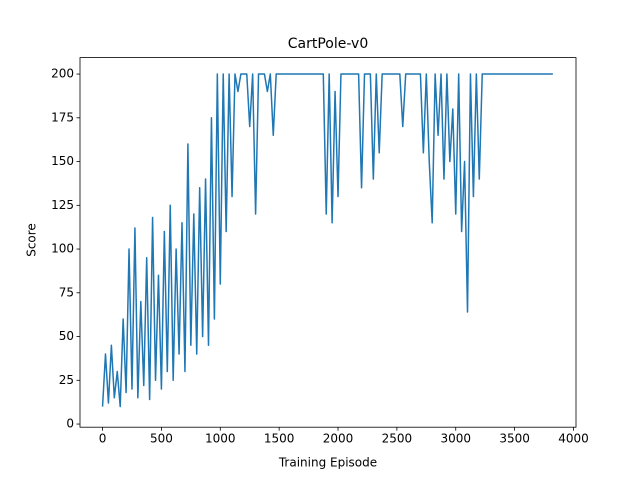  What do you see at coordinates (397, 439) in the screenshot?
I see `x-tick-label: 2500` at bounding box center [397, 439].